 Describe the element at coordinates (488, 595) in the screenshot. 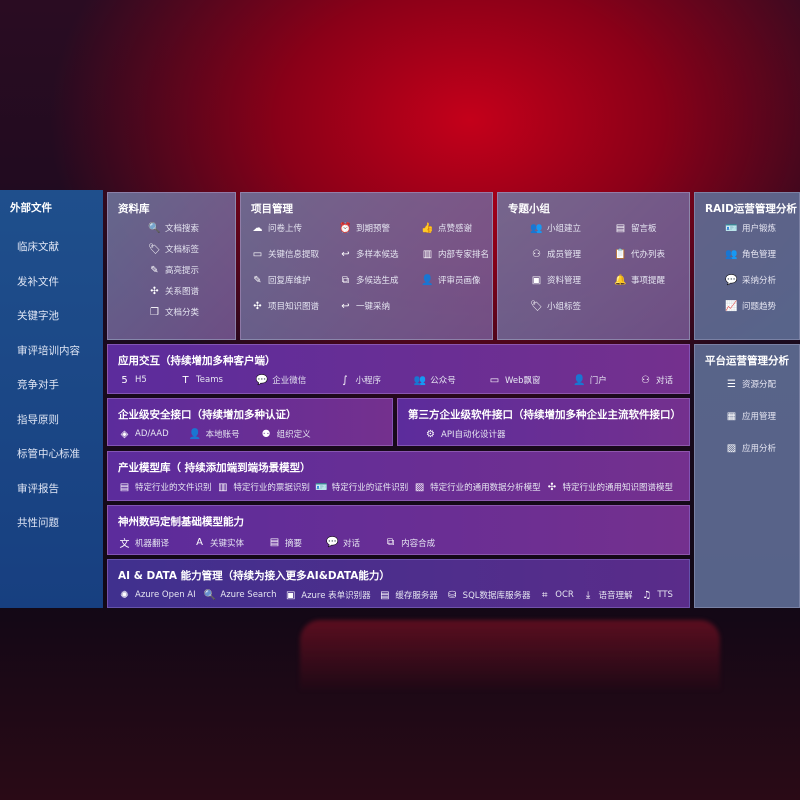

I see `aidata-item-4: ⛁ SQL数据库服务器` at that location.